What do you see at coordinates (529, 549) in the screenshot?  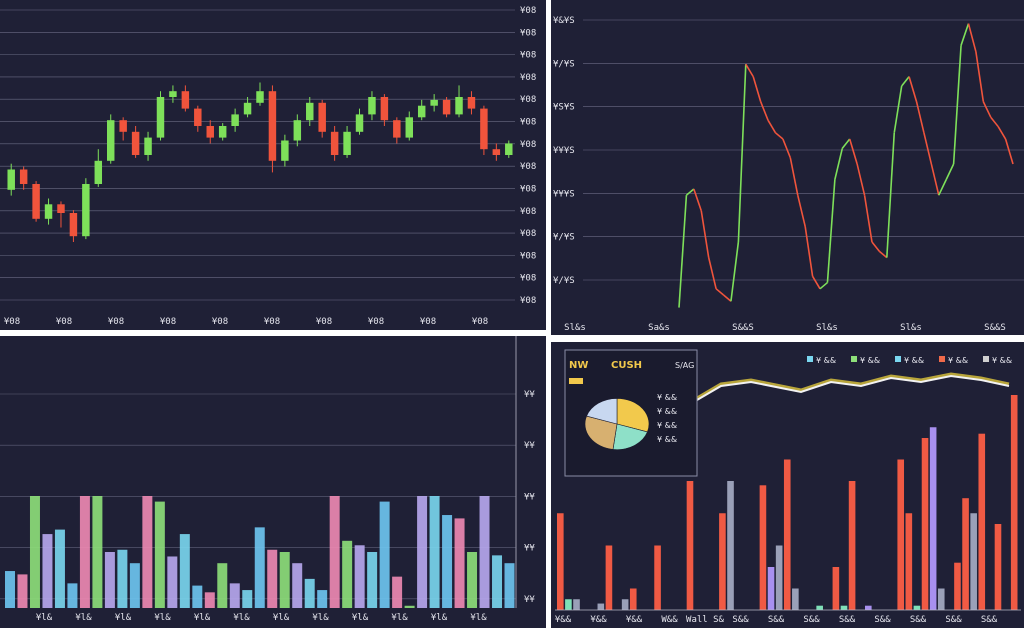 I see `y-tick-label: ¥¥` at bounding box center [529, 549].